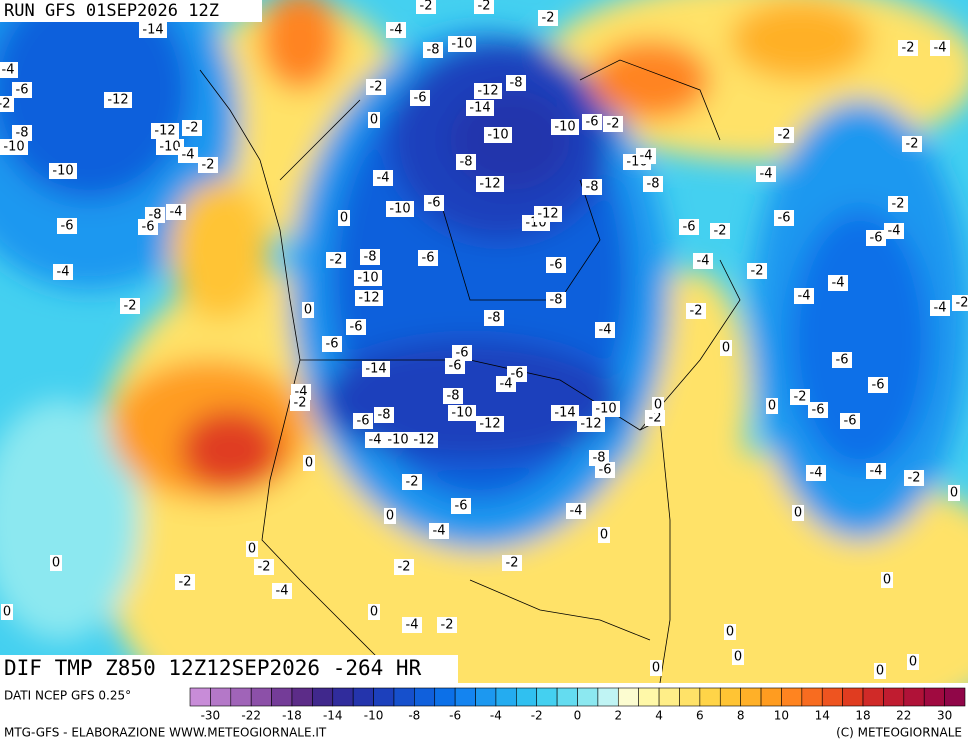 This screenshot has width=968, height=749. I want to click on colorbar-label: -10, so click(374, 716).